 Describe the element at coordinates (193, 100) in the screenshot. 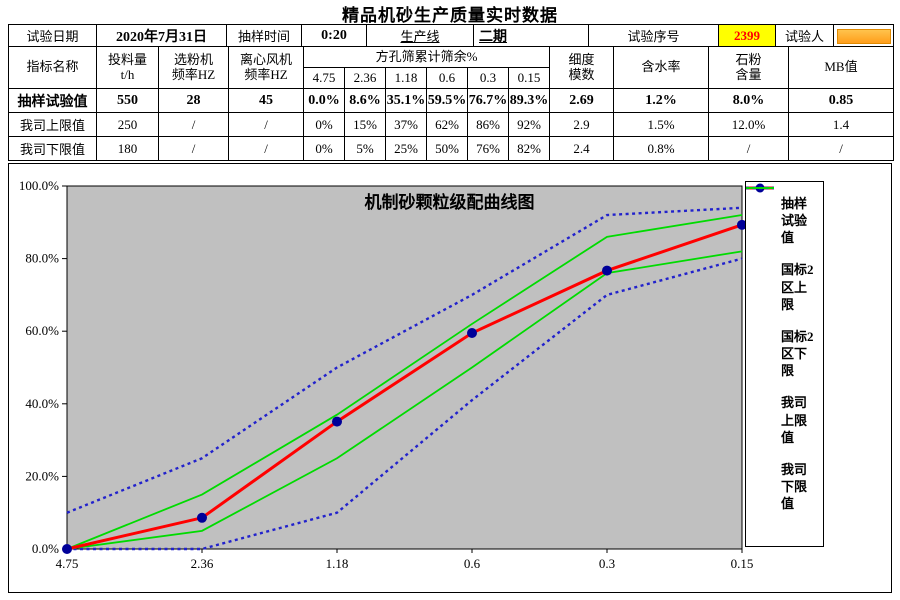

I see `table-cell: 28` at that location.